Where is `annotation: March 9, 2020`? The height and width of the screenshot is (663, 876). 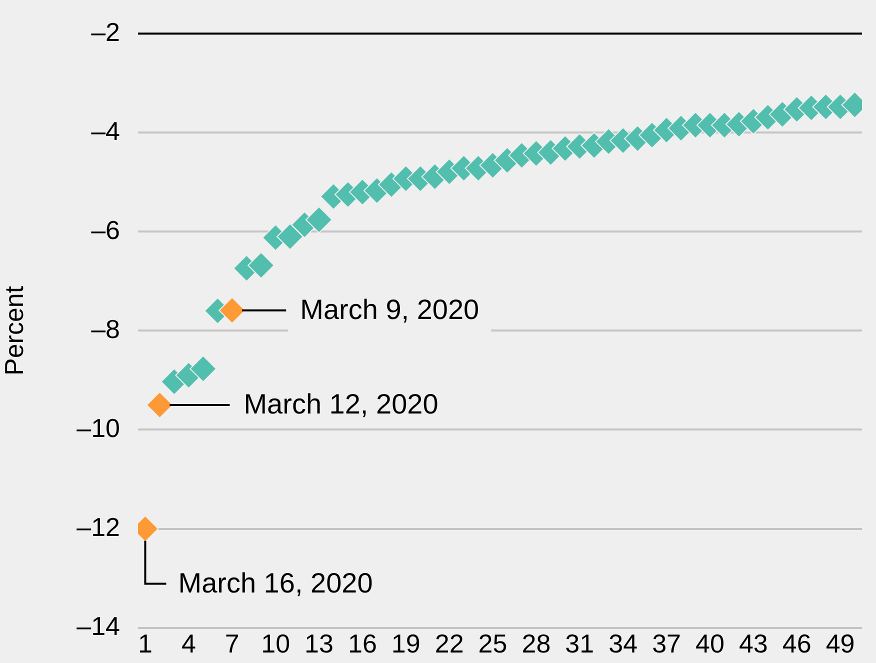 annotation: March 9, 2020 is located at coordinates (390, 310).